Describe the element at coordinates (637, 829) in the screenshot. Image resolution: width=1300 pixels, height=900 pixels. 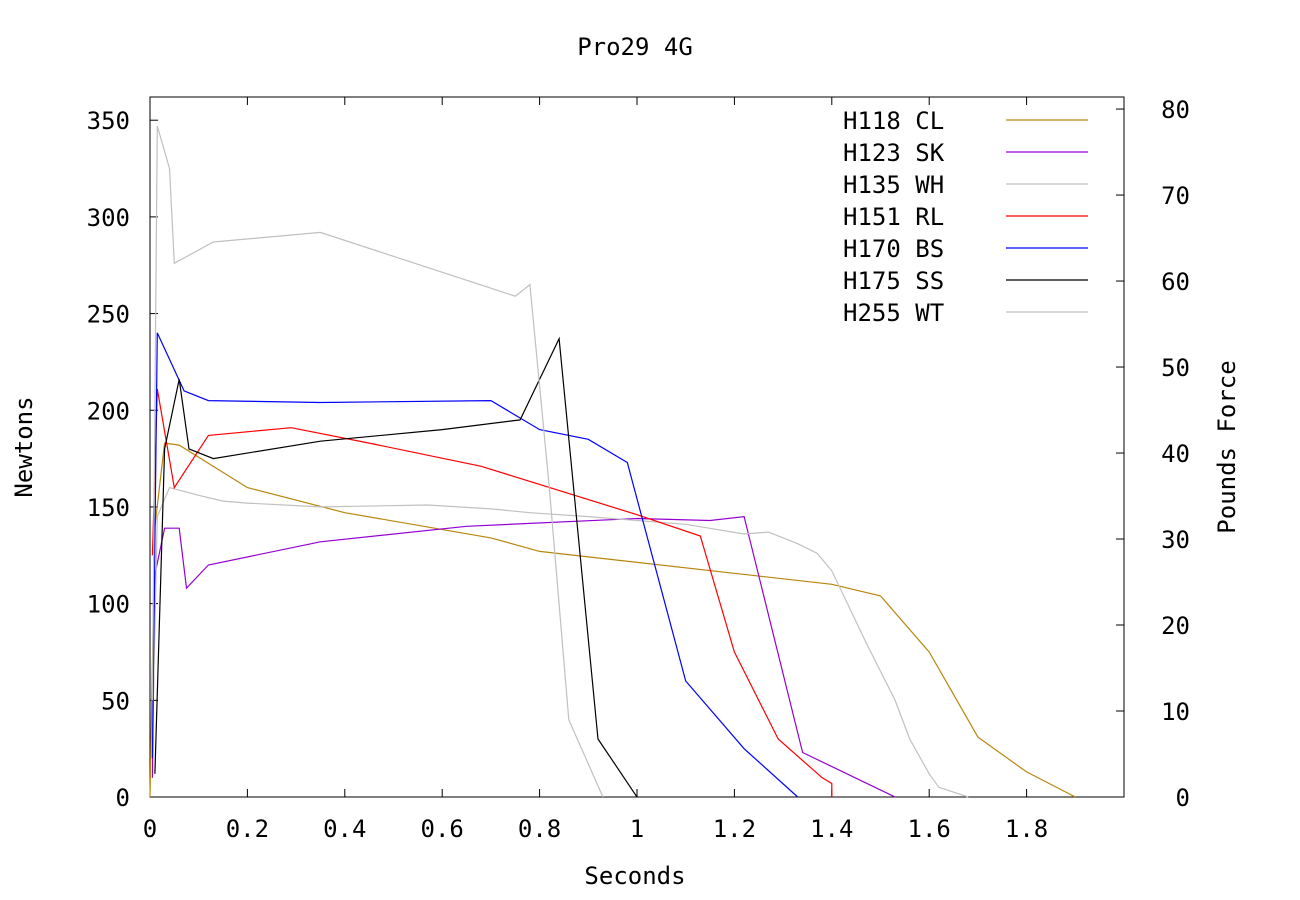
I see `x-tick-label: 1` at that location.